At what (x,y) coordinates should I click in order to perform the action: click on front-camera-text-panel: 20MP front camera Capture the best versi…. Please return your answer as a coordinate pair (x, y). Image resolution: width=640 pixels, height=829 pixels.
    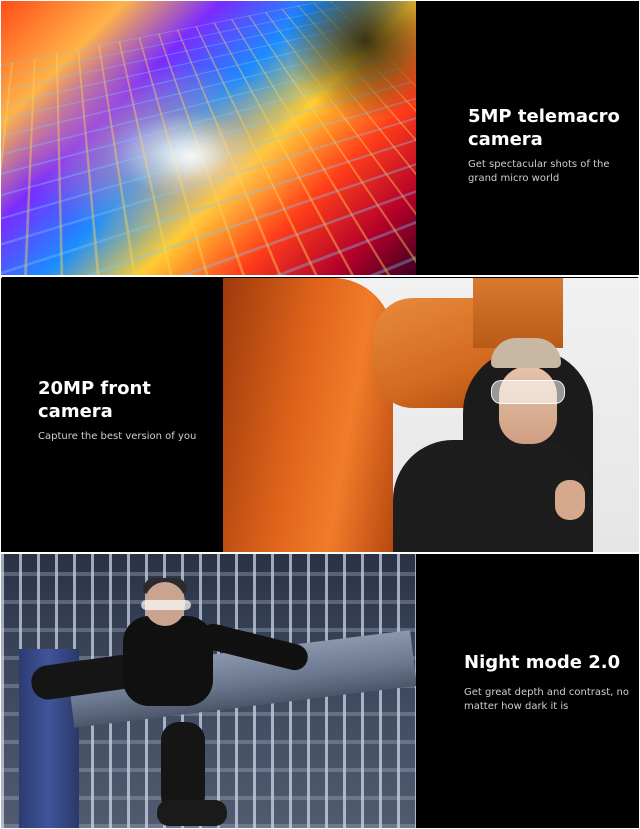
    Looking at the image, I should click on (112, 415).